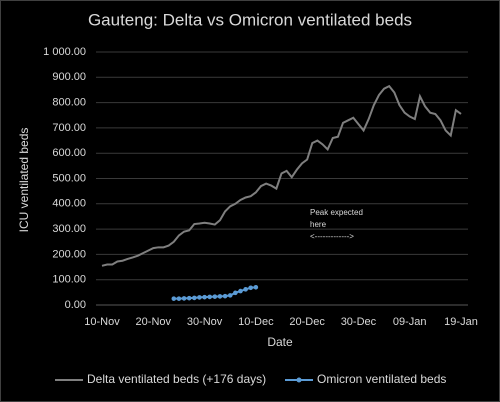  I want to click on y-tick-label: 200.00, so click(69, 254).